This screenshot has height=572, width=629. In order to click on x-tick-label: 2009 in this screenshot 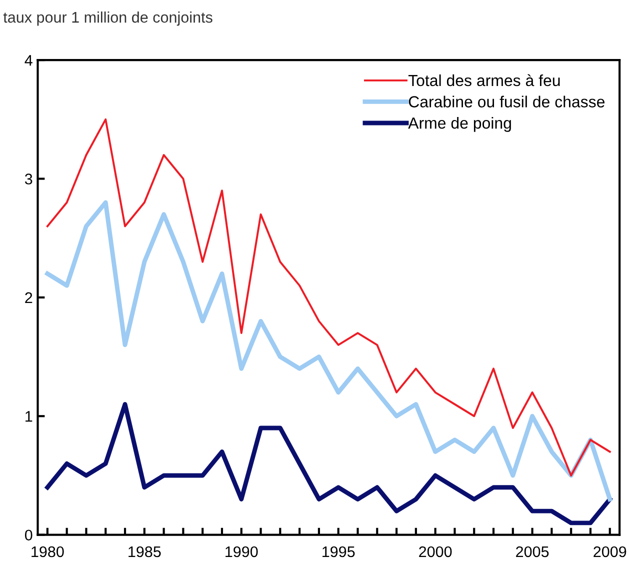, I will do `click(610, 552)`.